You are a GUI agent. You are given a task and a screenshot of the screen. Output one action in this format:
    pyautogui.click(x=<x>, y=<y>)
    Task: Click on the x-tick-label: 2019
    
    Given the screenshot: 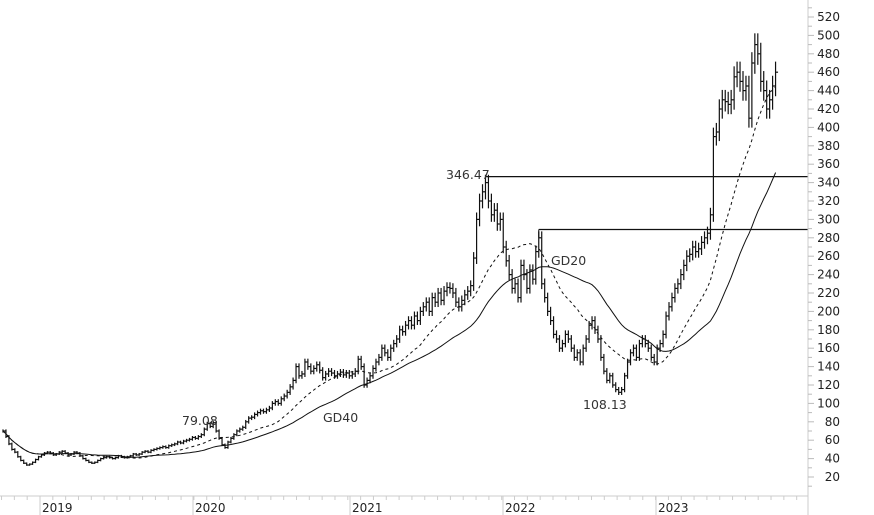 What is the action you would take?
    pyautogui.click(x=57, y=508)
    